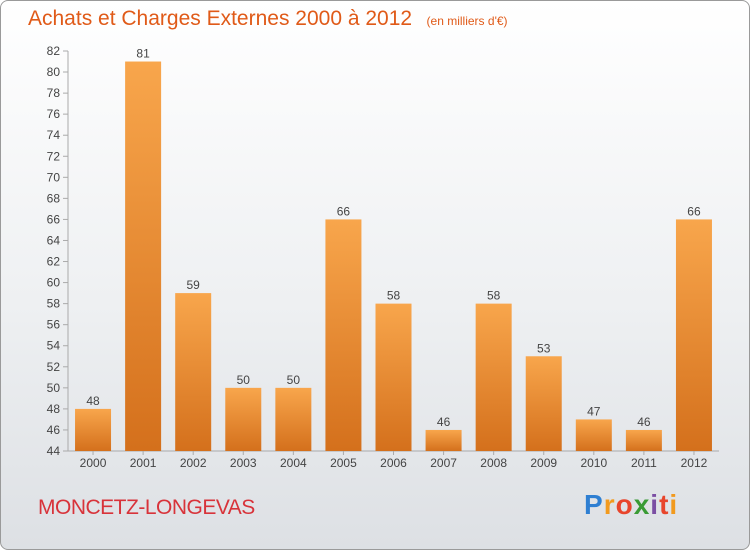 The width and height of the screenshot is (750, 550). Describe the element at coordinates (642, 504) in the screenshot. I see `logo-letter: x` at that location.